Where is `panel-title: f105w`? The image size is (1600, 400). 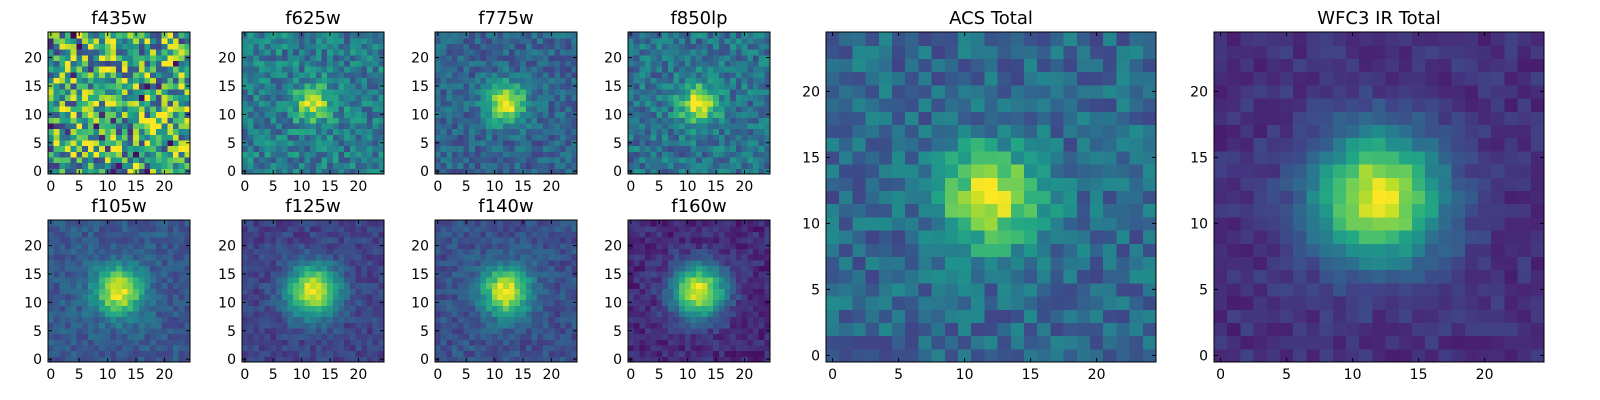
panel-title: f105w is located at coordinates (118, 206).